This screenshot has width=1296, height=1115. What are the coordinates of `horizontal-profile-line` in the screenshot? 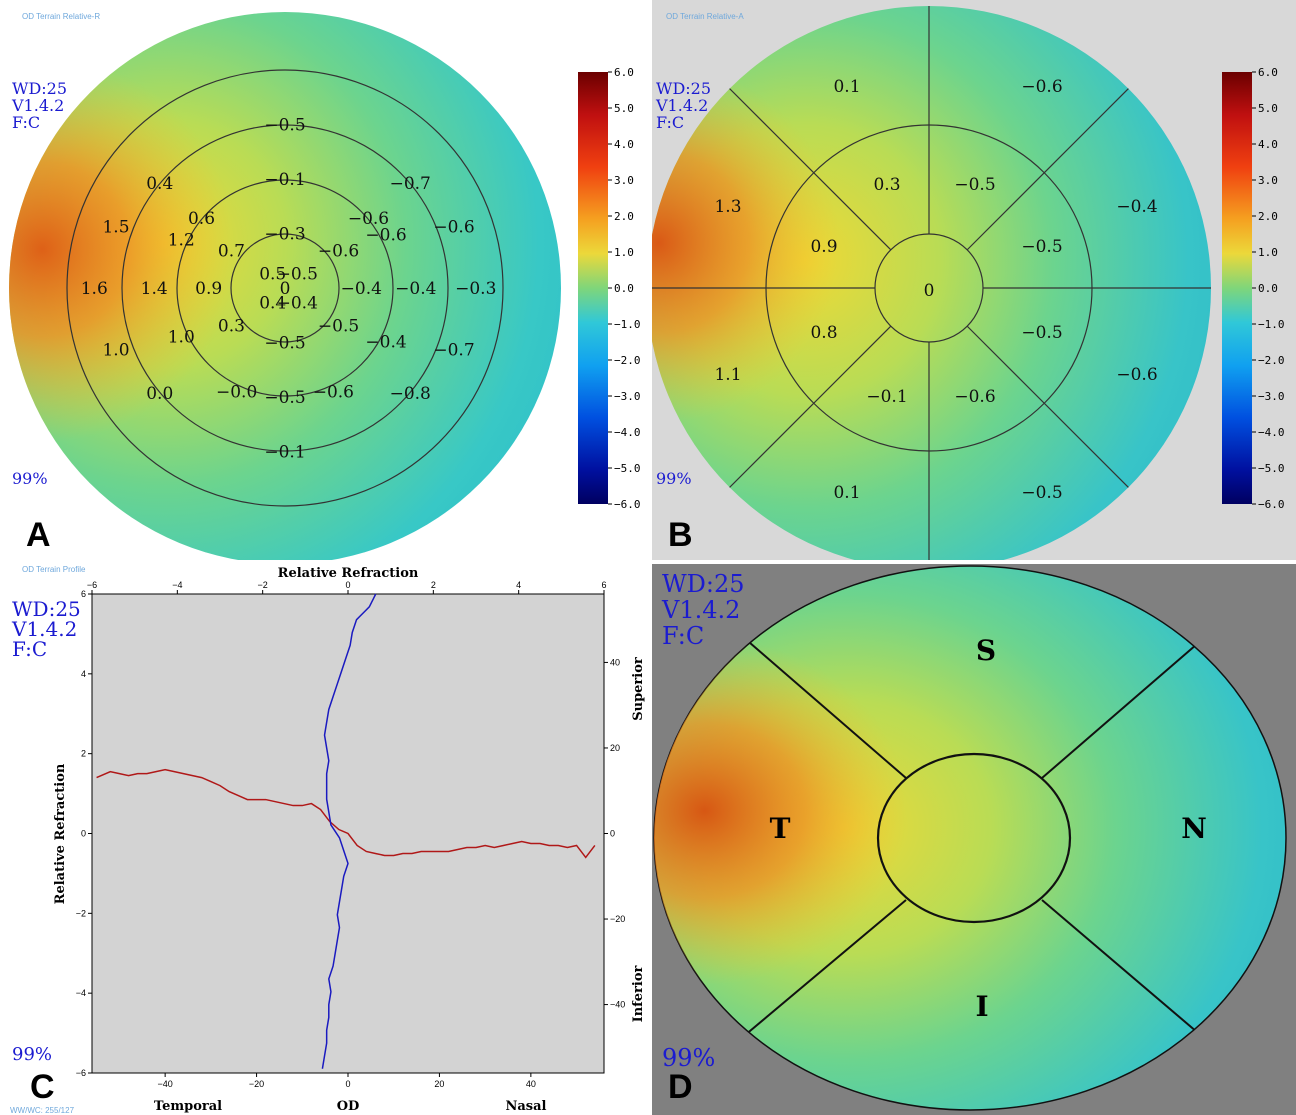 It's located at (346, 813).